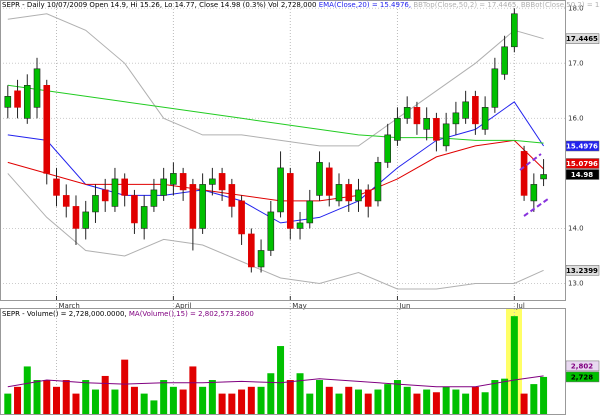 This screenshot has width=600, height=416. What do you see at coordinates (582, 175) in the screenshot?
I see `value-label: 14.98` at bounding box center [582, 175].